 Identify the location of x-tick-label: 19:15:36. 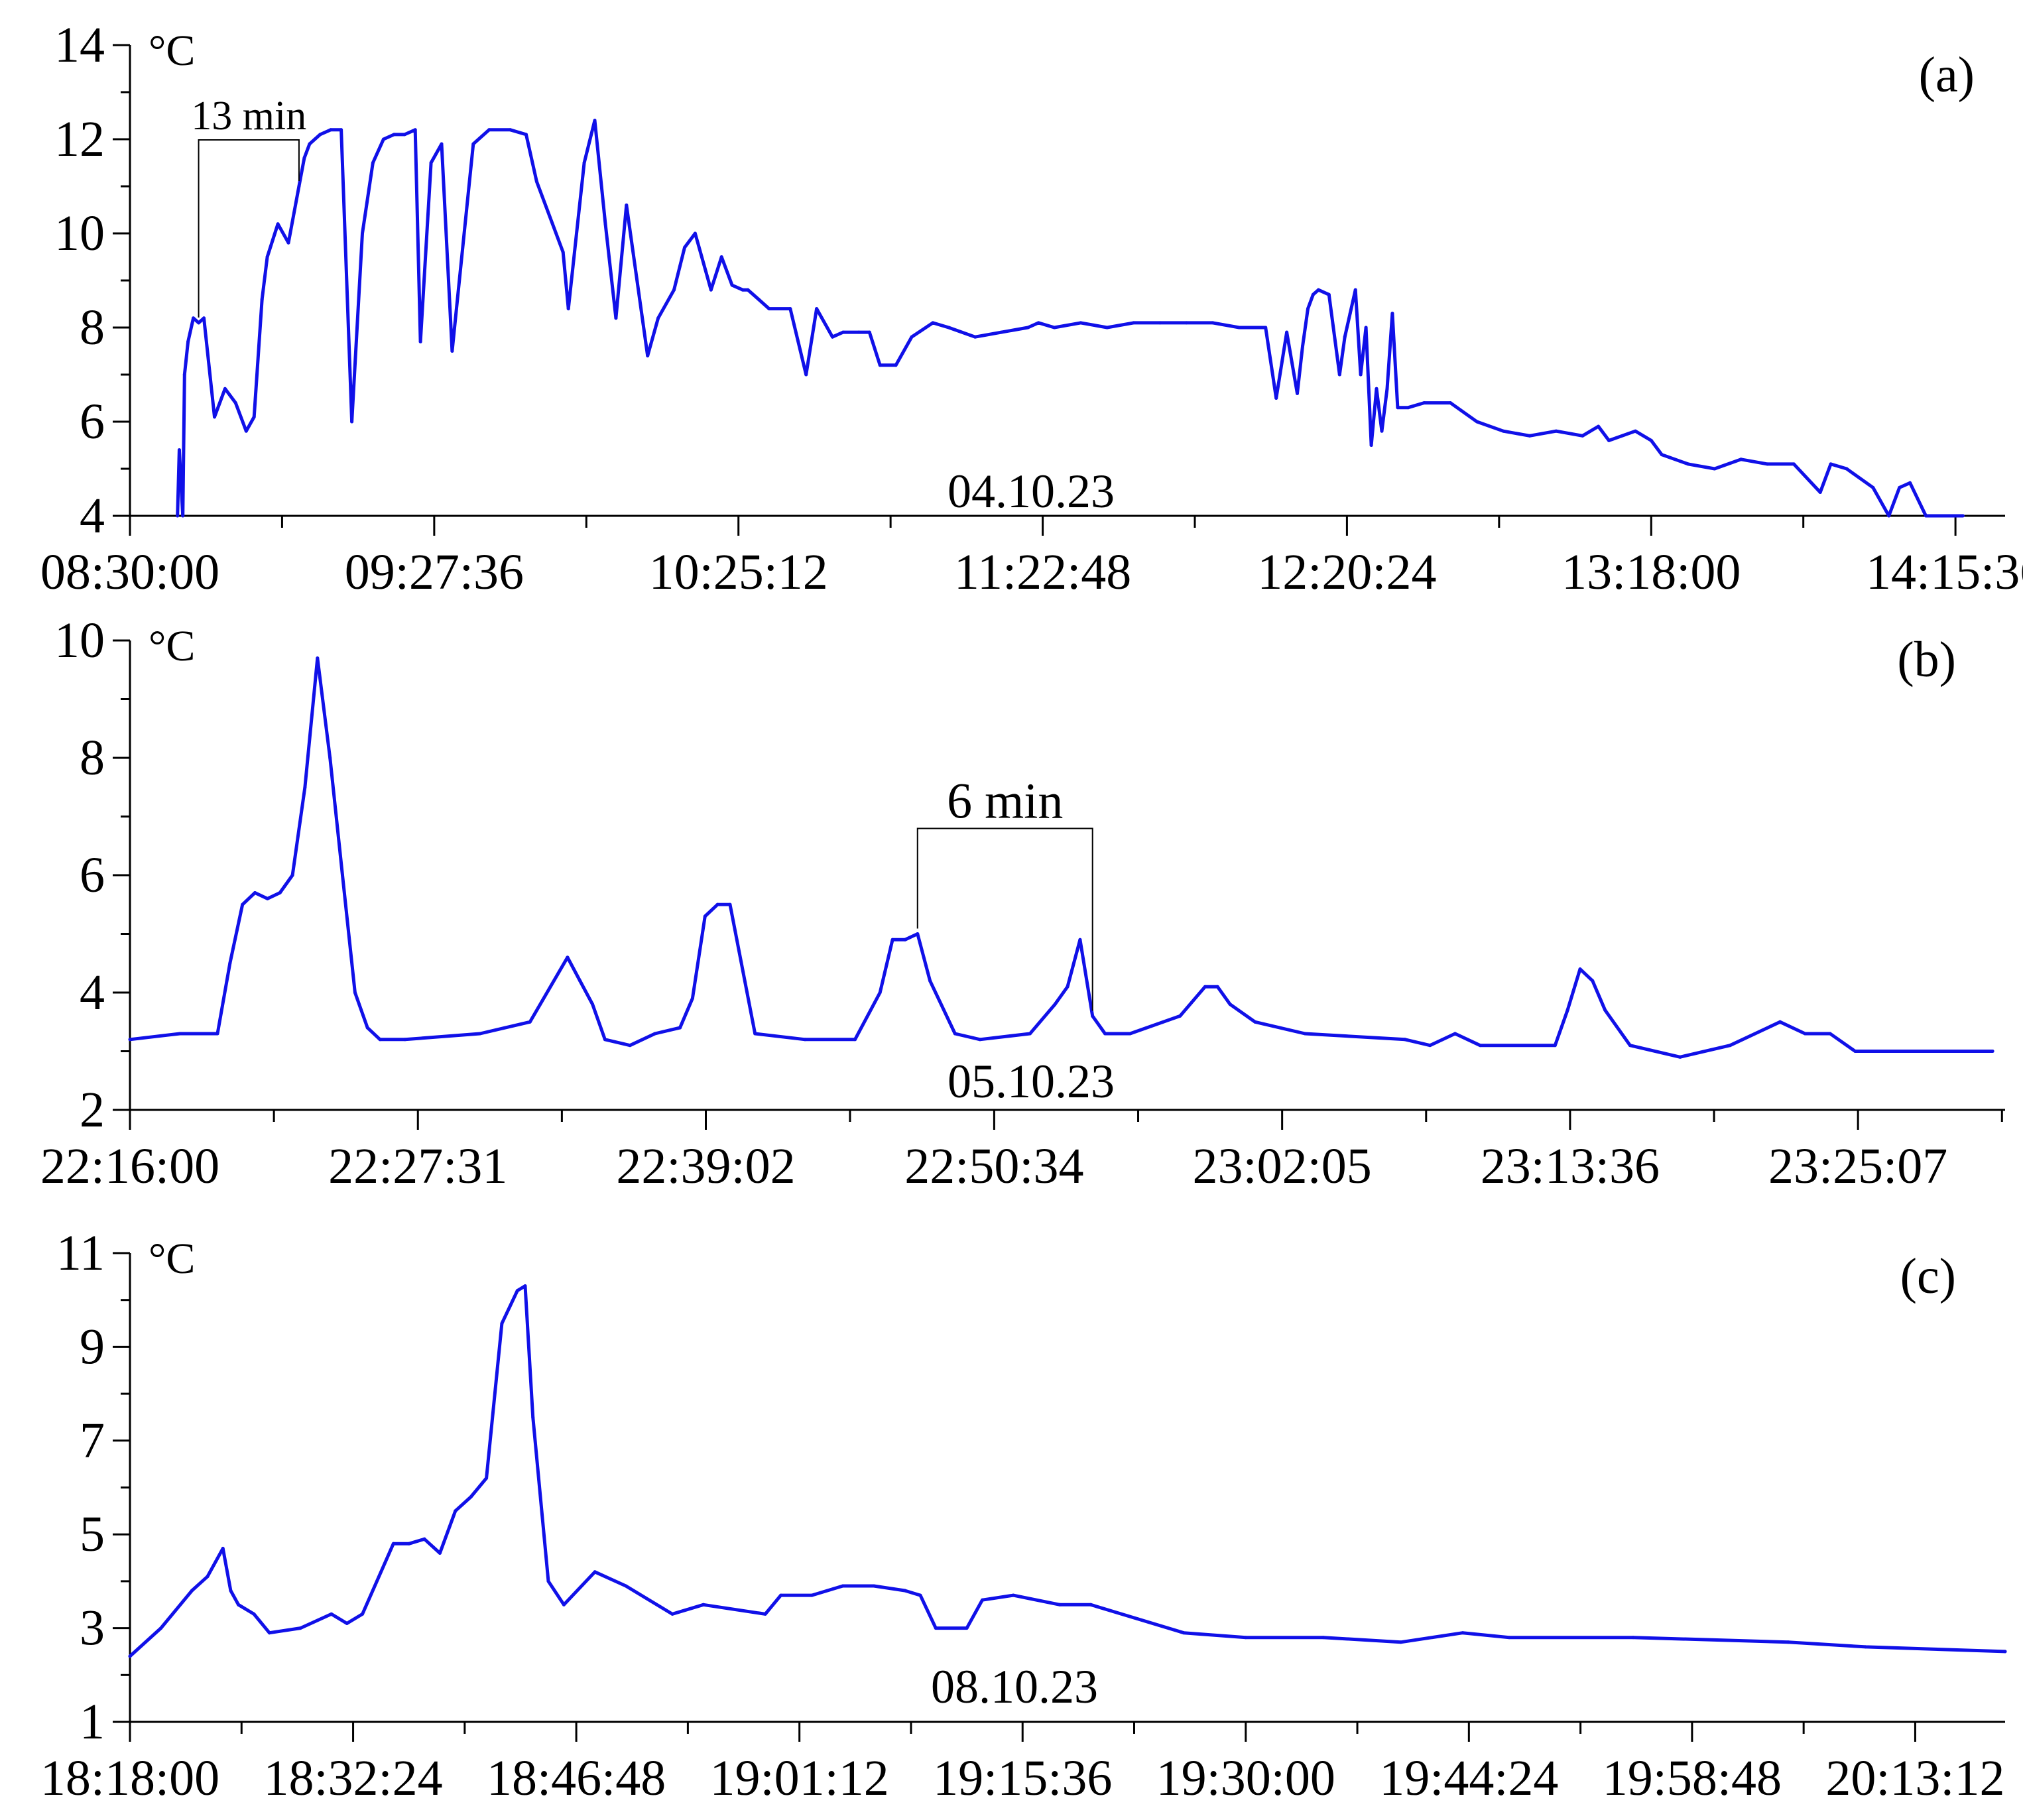
(1022, 1778).